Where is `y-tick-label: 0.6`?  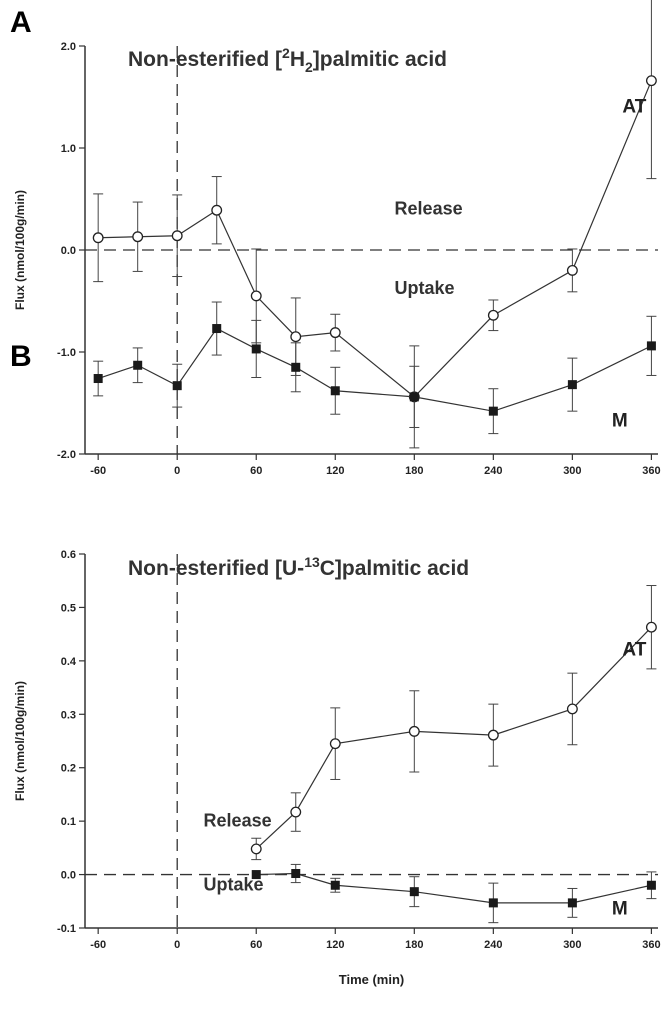 y-tick-label: 0.6 is located at coordinates (68, 555).